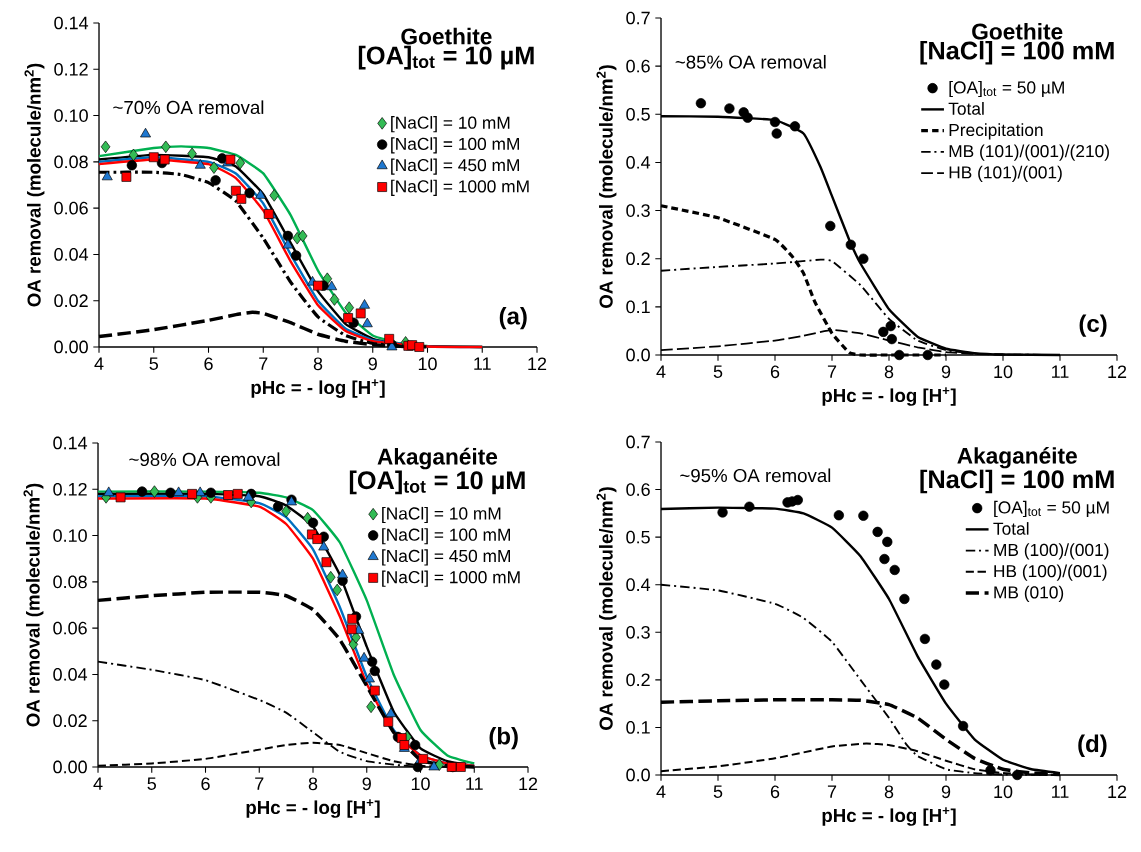  What do you see at coordinates (1029, 152) in the screenshot?
I see `legend-label: MB (101)/(001)/(210)` at bounding box center [1029, 152].